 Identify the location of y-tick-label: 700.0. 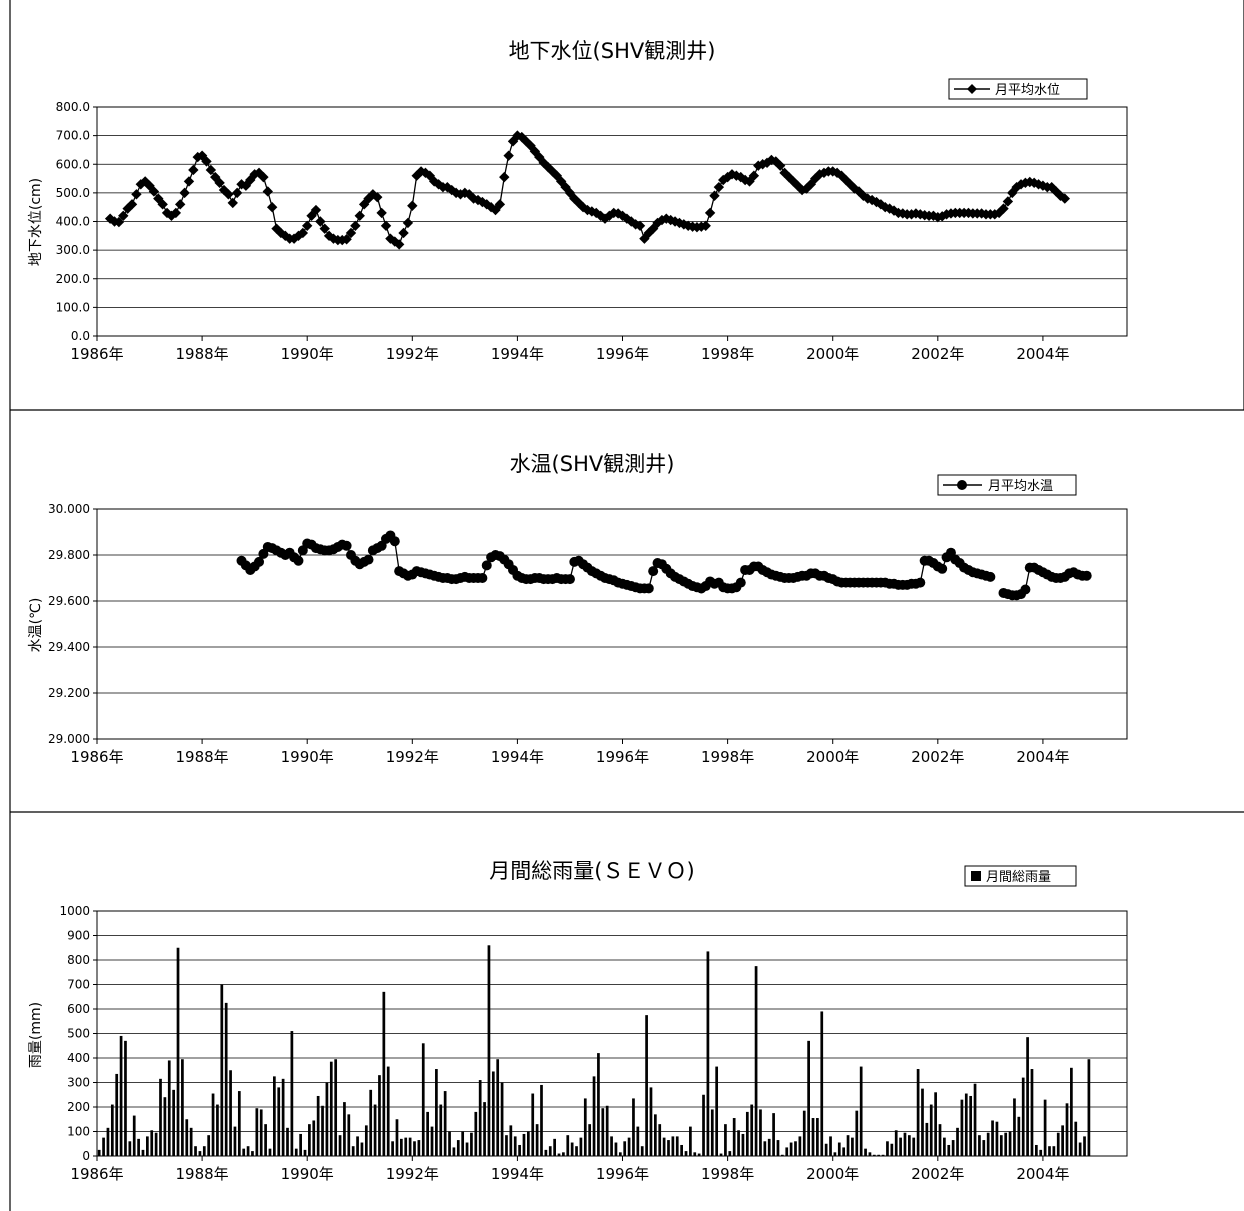
(73, 136).